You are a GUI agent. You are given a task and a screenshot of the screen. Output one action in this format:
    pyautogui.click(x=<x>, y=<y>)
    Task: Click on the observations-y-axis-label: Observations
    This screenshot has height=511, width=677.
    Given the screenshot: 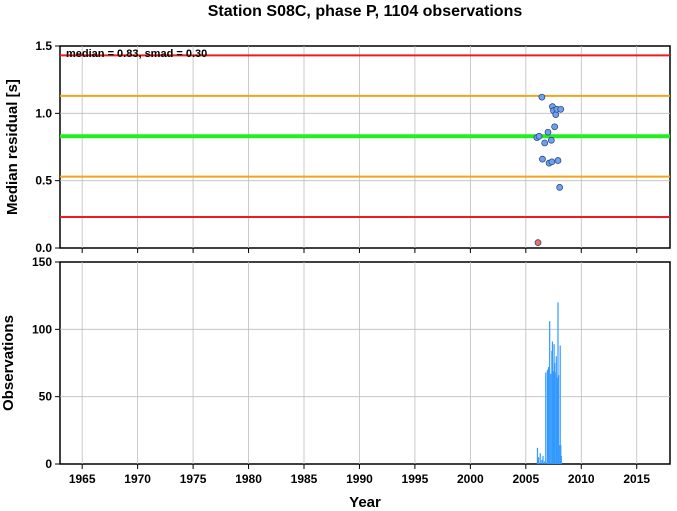 What is the action you would take?
    pyautogui.click(x=8, y=363)
    